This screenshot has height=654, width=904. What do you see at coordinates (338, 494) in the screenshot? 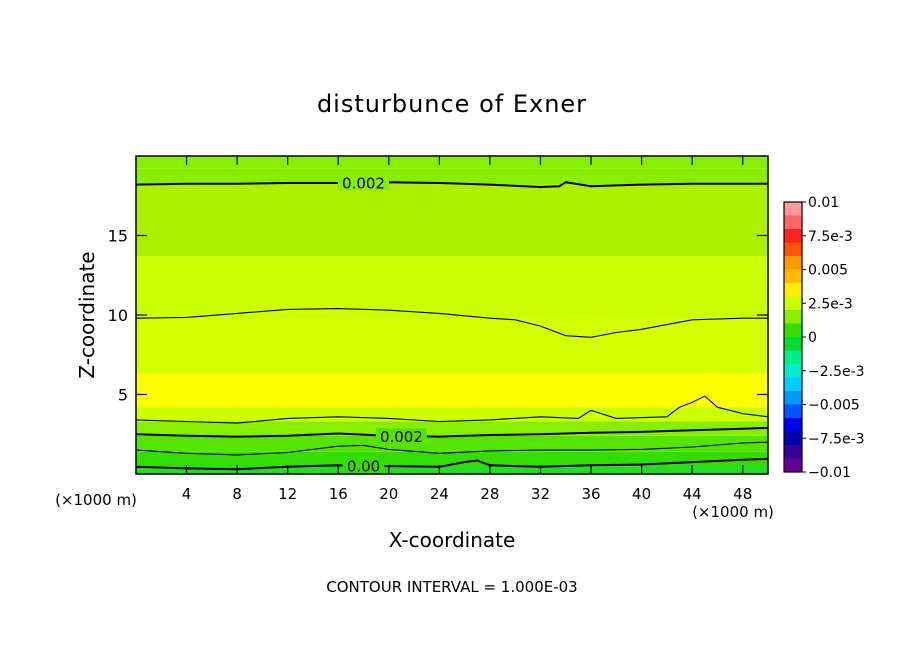
I see `x-tick-label-3: 16` at bounding box center [338, 494].